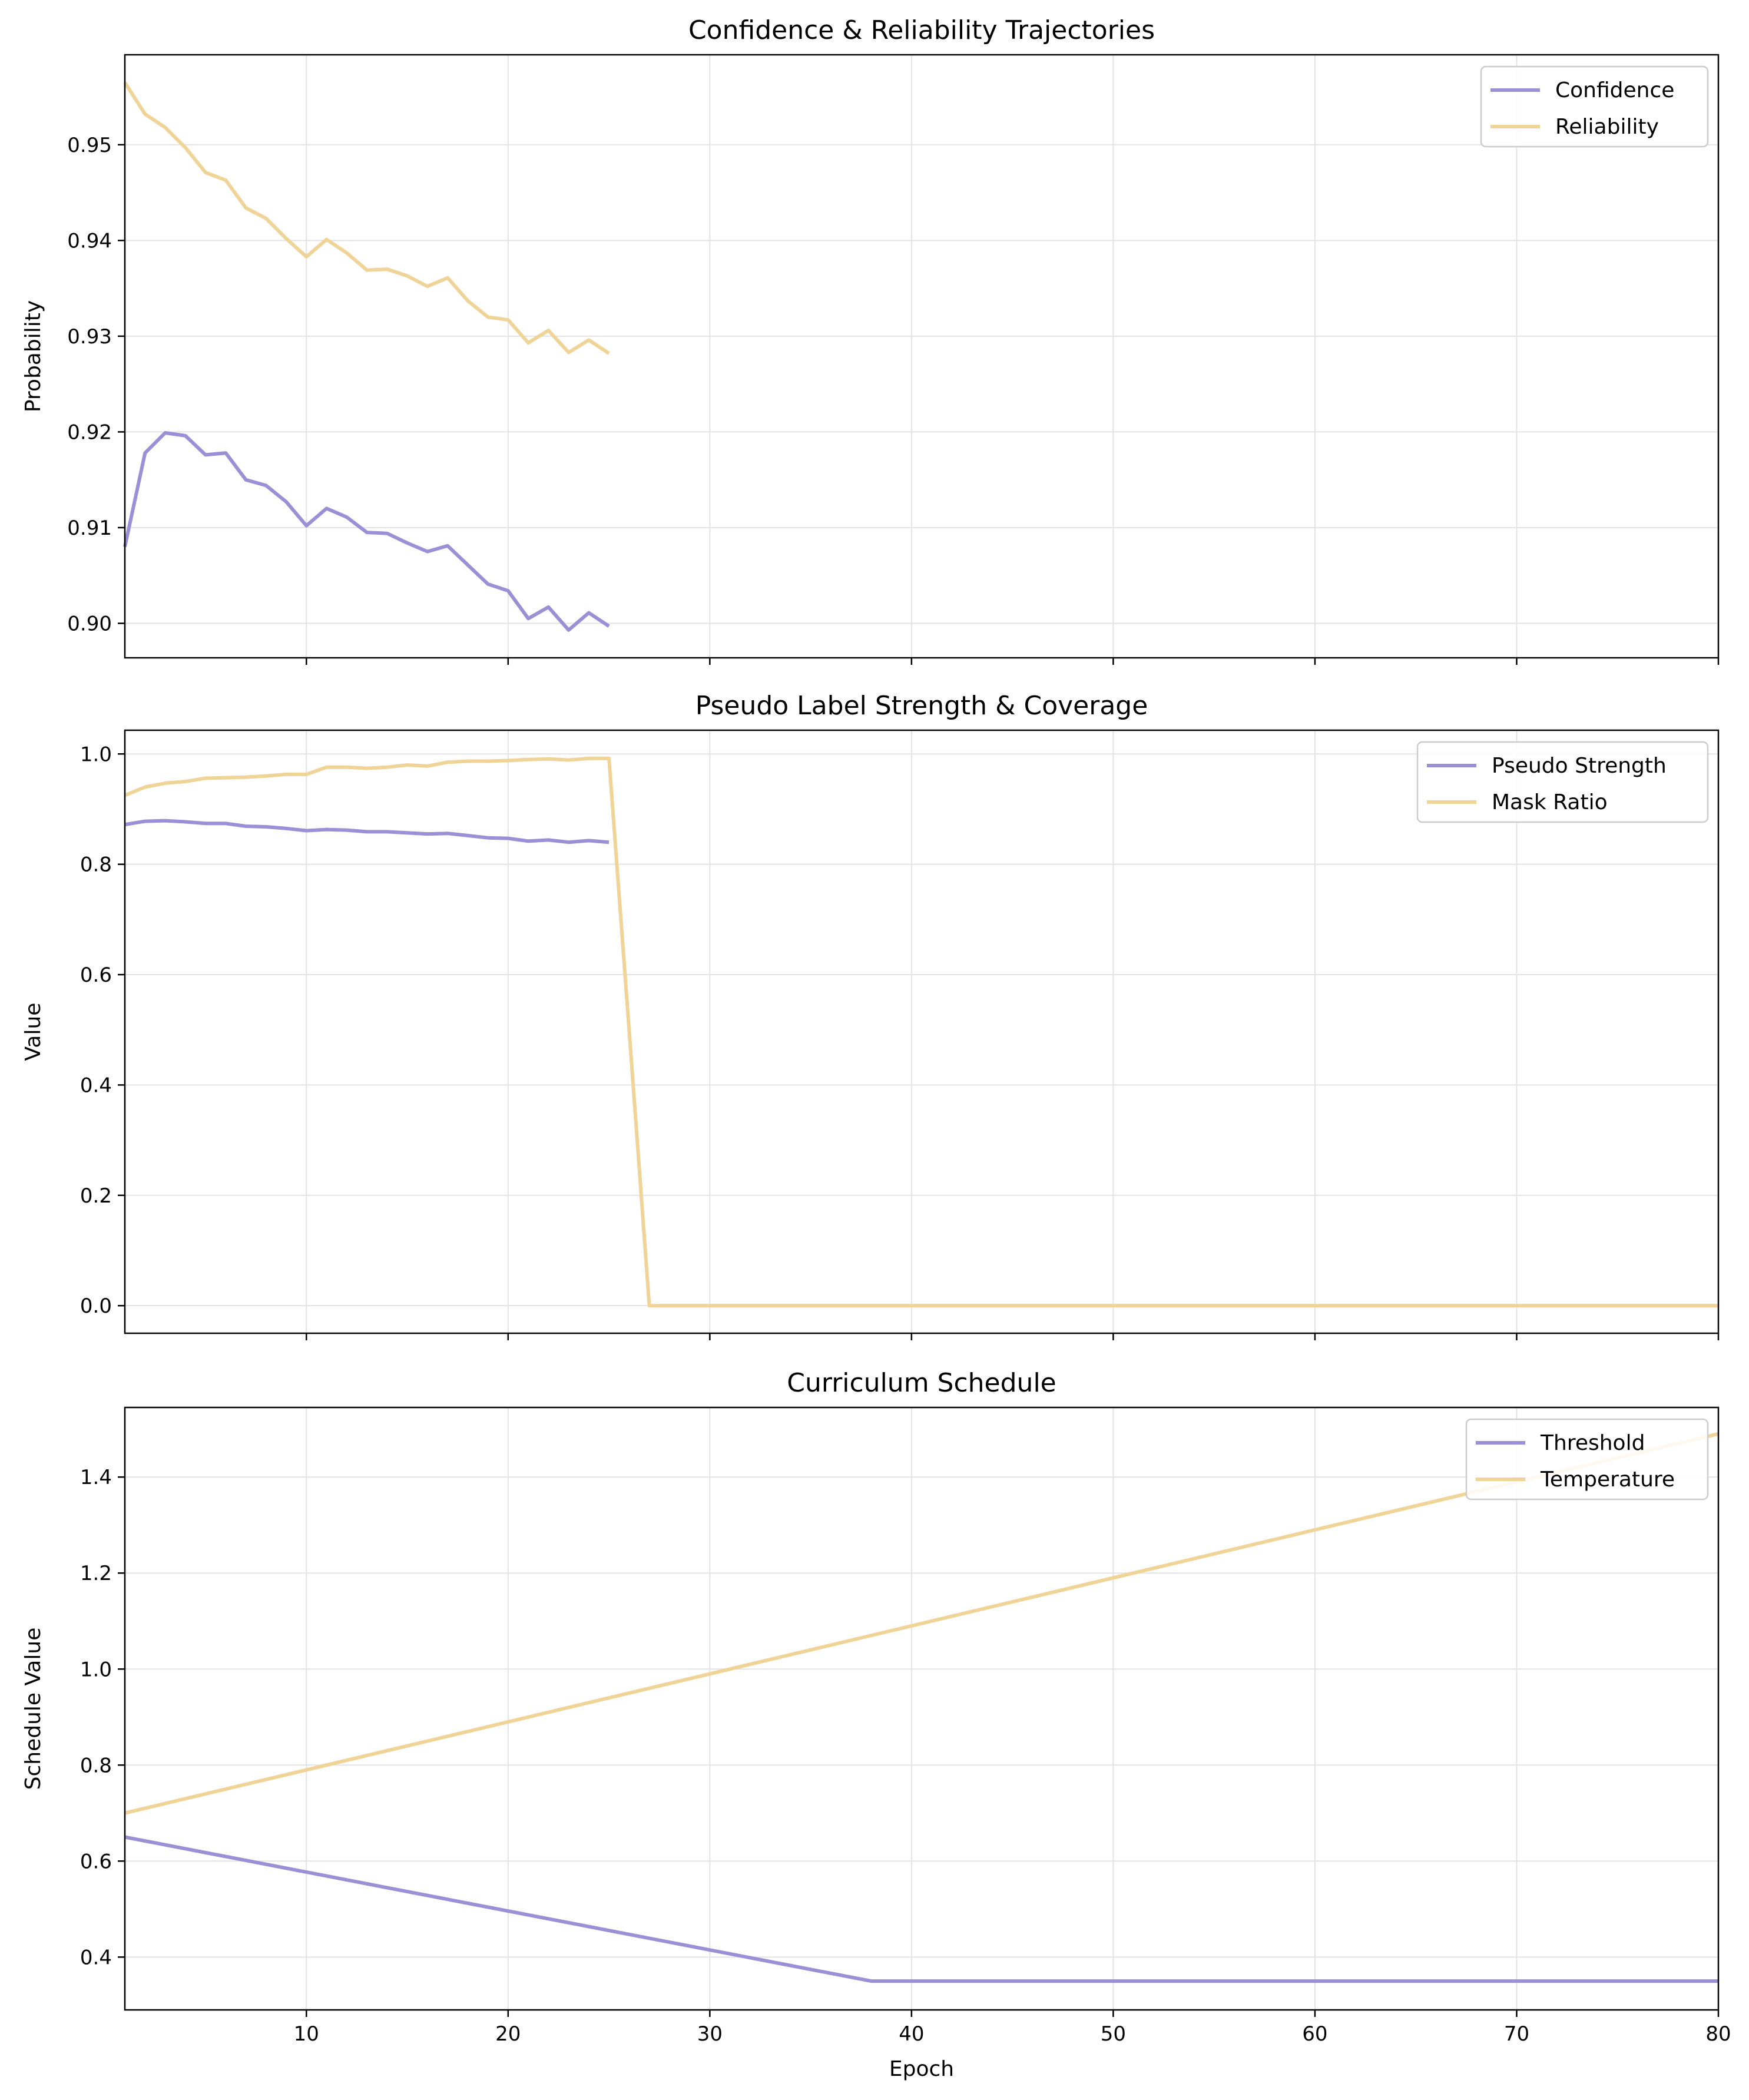 The width and height of the screenshot is (1749, 2100). Describe the element at coordinates (1594, 107) in the screenshot. I see `legend: Confidence Reliability` at that location.